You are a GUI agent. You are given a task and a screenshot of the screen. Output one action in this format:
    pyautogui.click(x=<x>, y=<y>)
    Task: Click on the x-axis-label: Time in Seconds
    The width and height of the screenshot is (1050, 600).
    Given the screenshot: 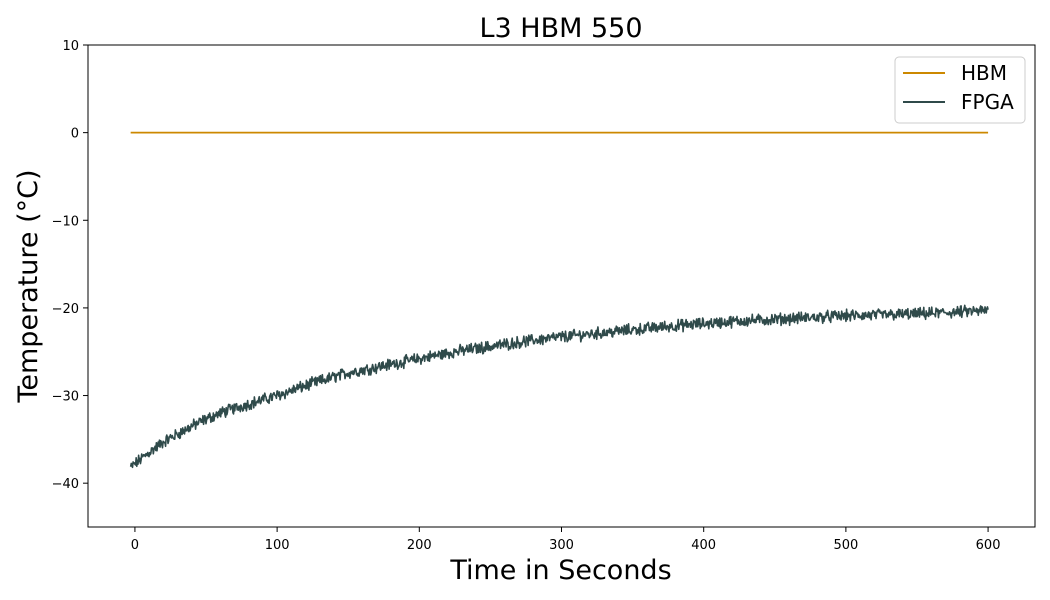 What is the action you would take?
    pyautogui.click(x=560, y=570)
    